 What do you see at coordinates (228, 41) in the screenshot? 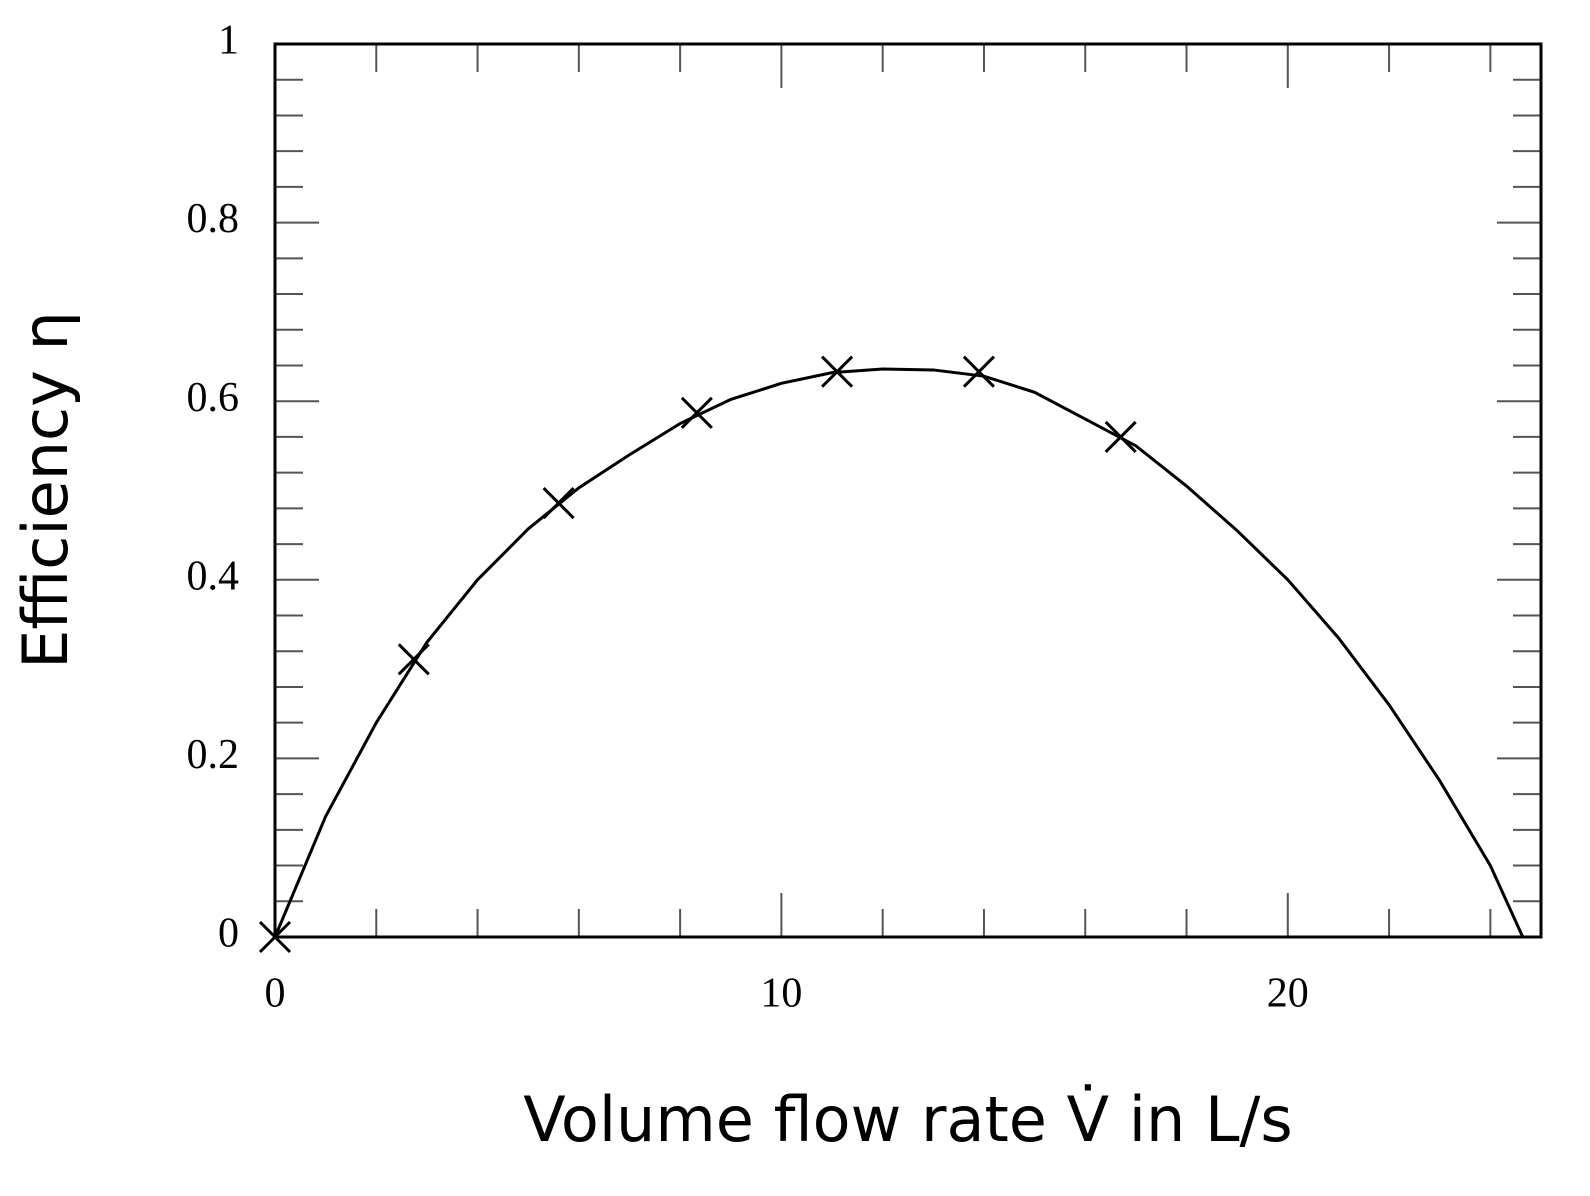
I see `y-tick-label: 1` at bounding box center [228, 41].